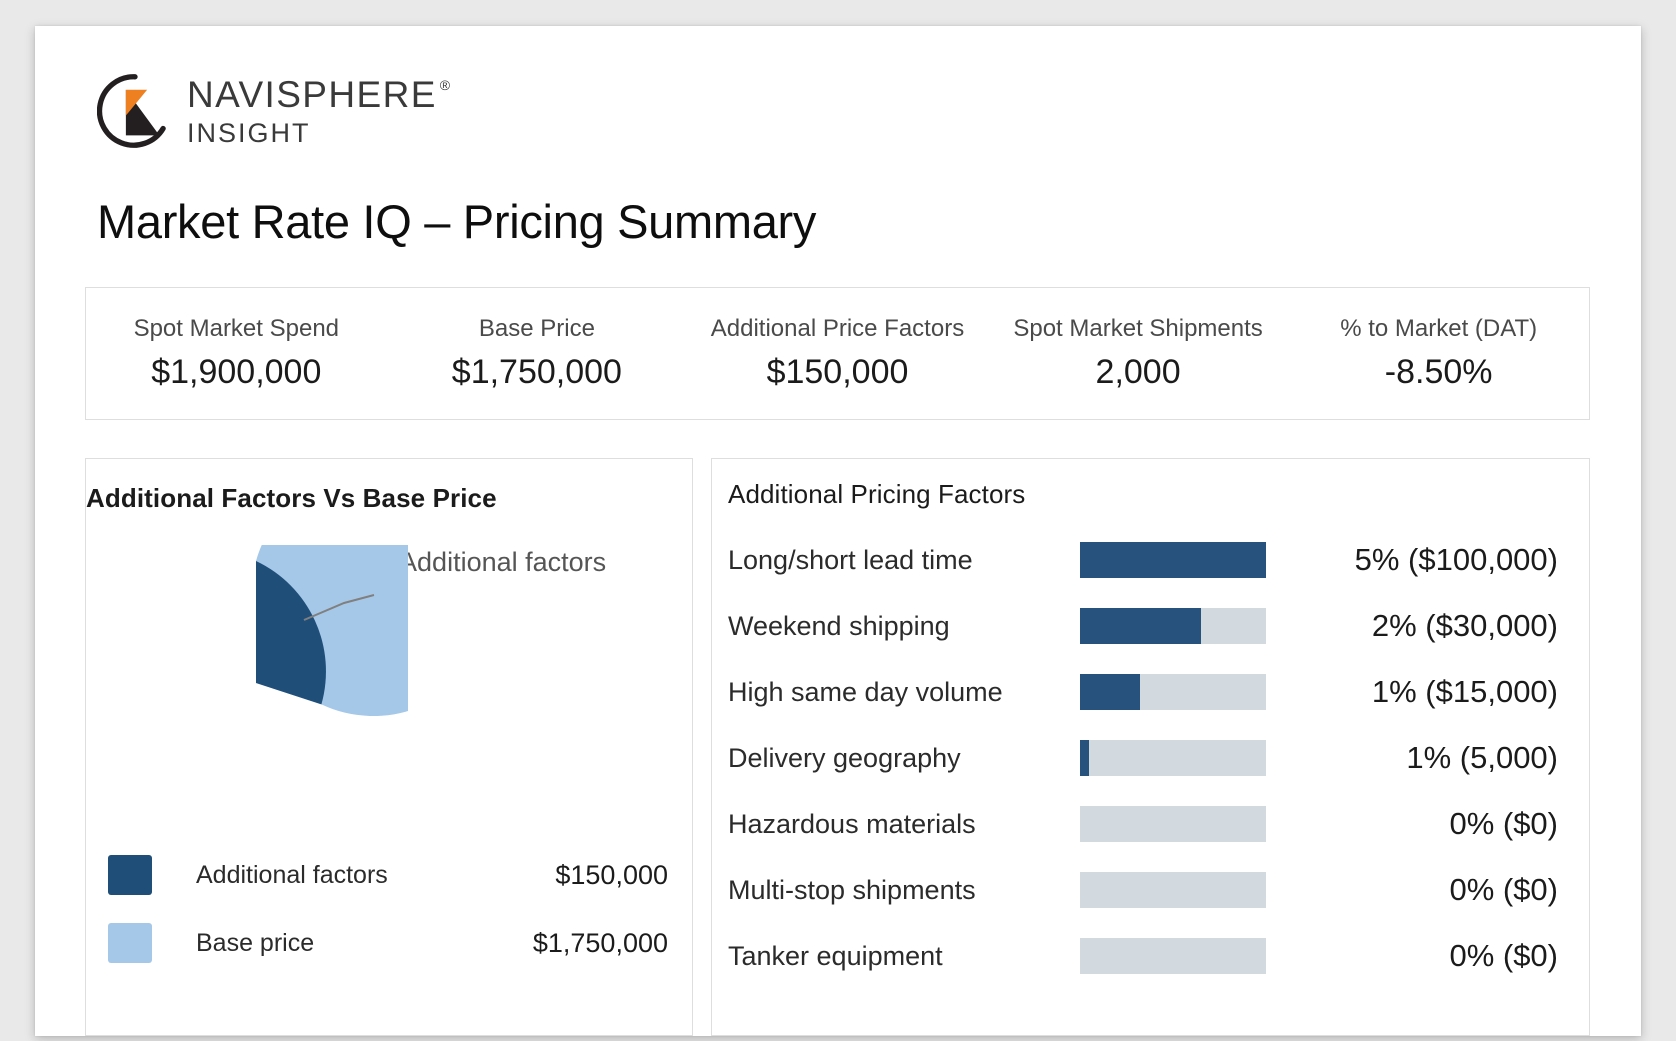 This screenshot has width=1676, height=1041. What do you see at coordinates (1482, 757) in the screenshot?
I see `bar-value: 1% (5,000)` at bounding box center [1482, 757].